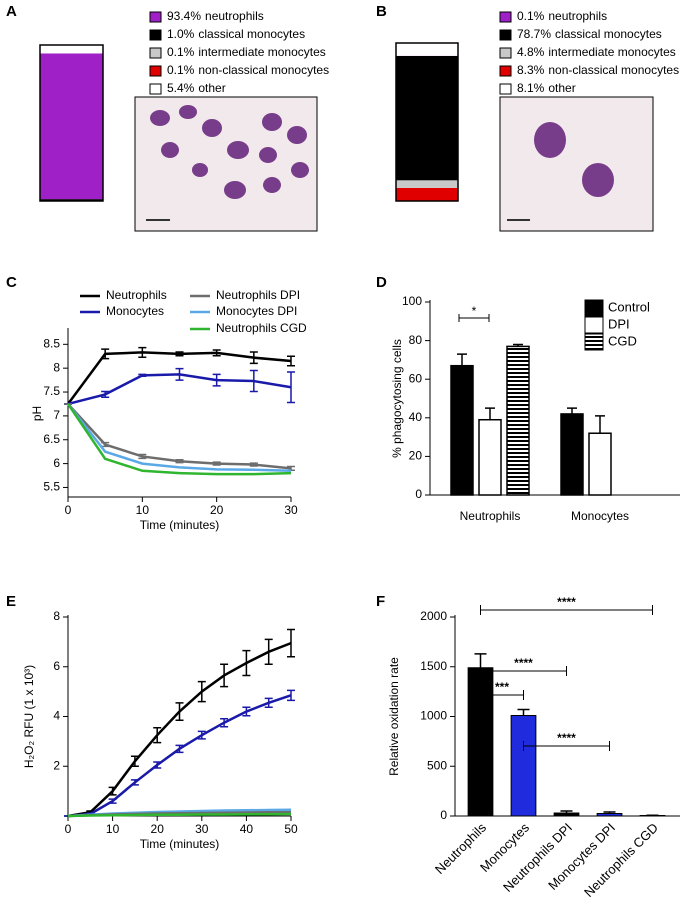  Describe the element at coordinates (196, 88) in the screenshot. I see `legend-entry: 5.4% other` at that location.